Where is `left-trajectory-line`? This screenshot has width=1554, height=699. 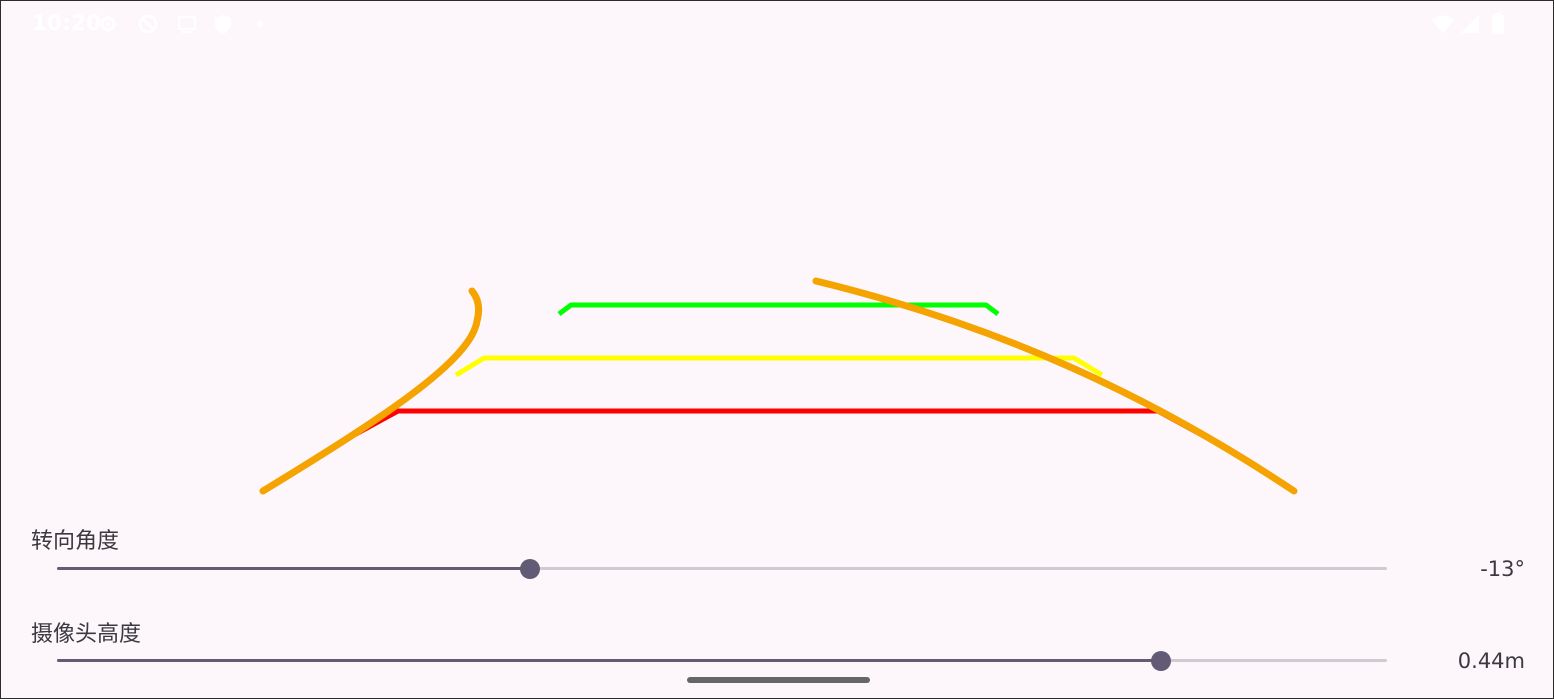
left-trajectory-line is located at coordinates (371, 391).